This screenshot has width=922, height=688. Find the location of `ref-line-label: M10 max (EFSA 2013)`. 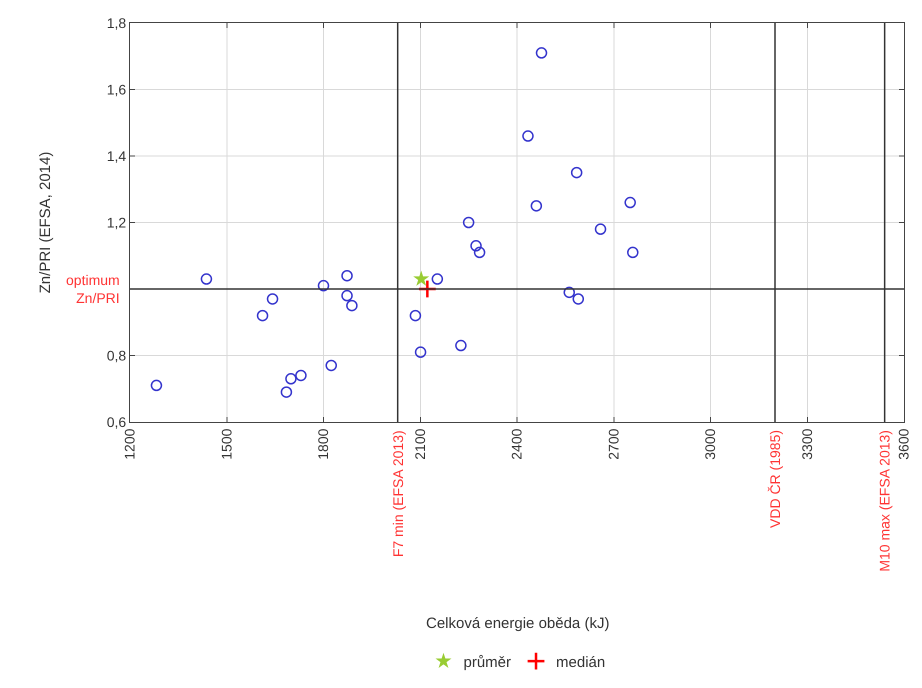

ref-line-label: M10 max (EFSA 2013) is located at coordinates (884, 501).